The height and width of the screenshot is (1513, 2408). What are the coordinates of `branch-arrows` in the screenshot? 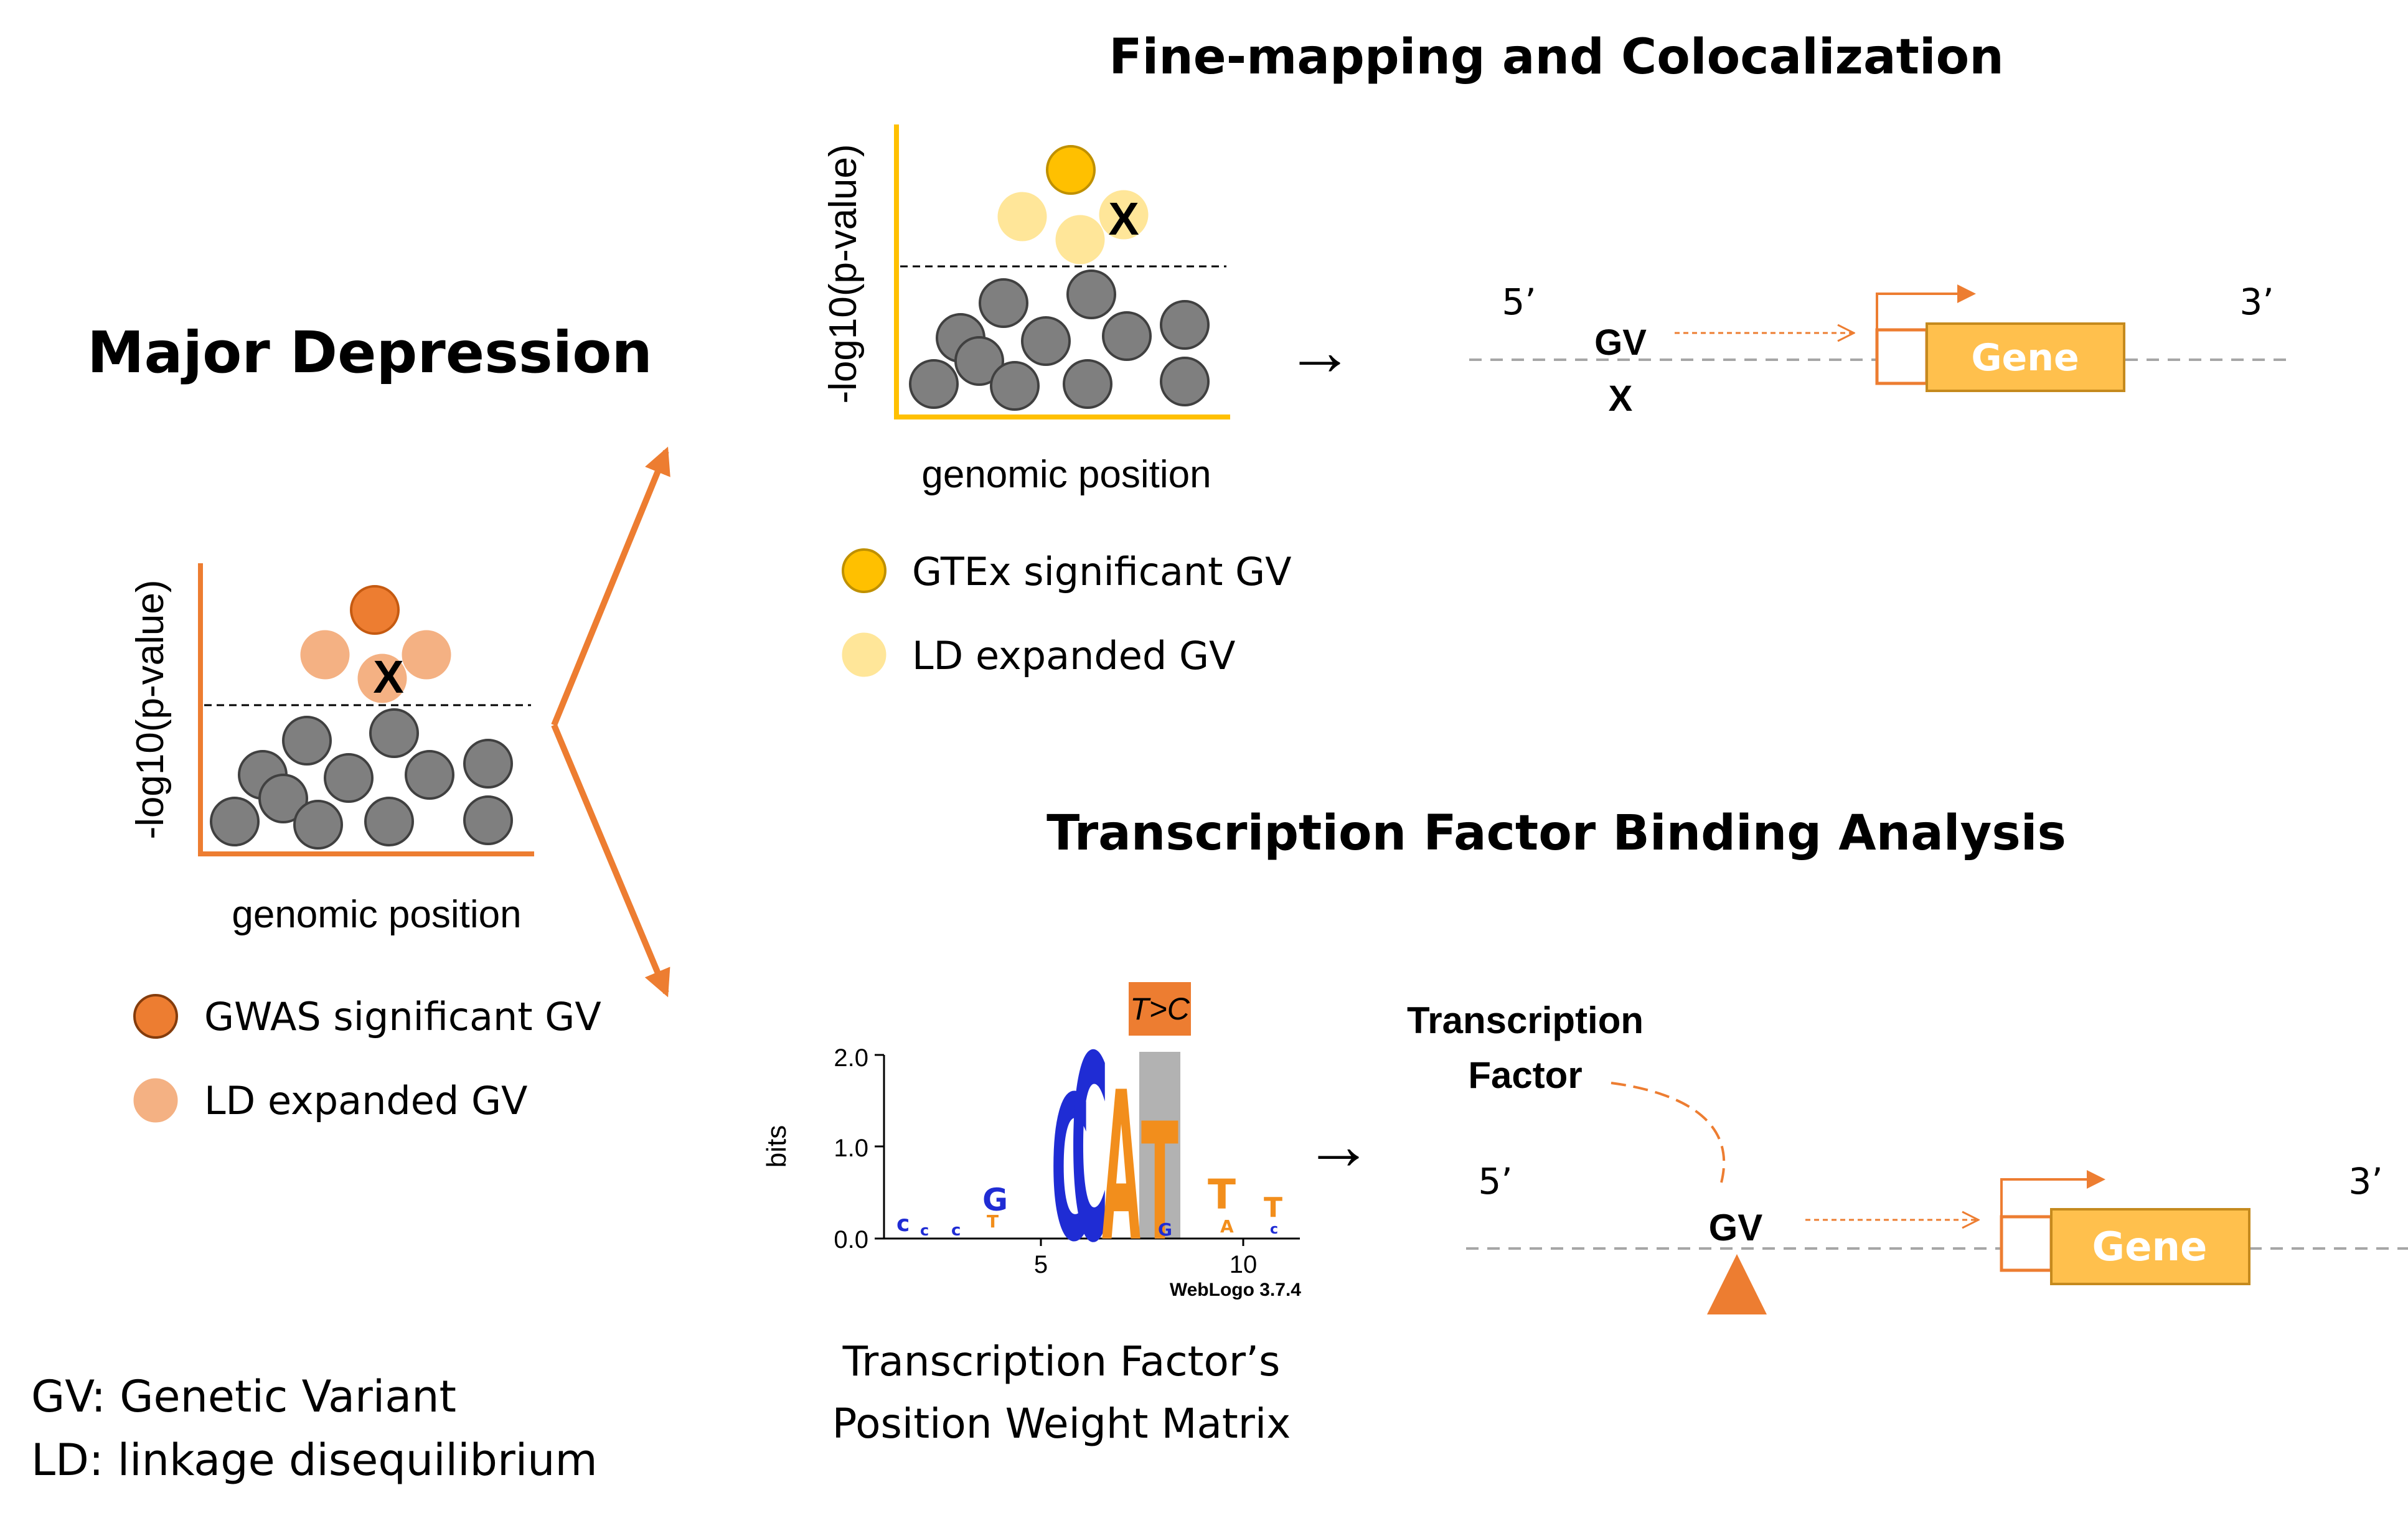 It's located at (611, 722).